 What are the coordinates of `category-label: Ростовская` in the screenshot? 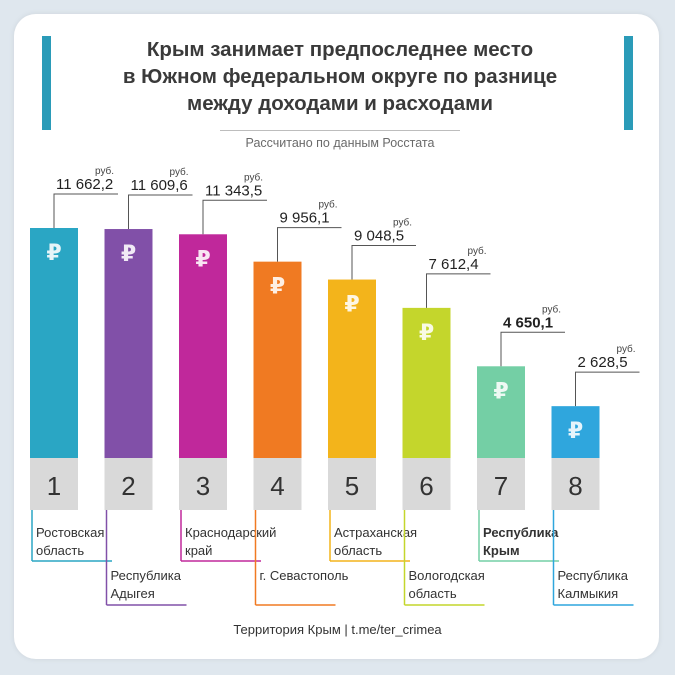 It's located at (70, 532).